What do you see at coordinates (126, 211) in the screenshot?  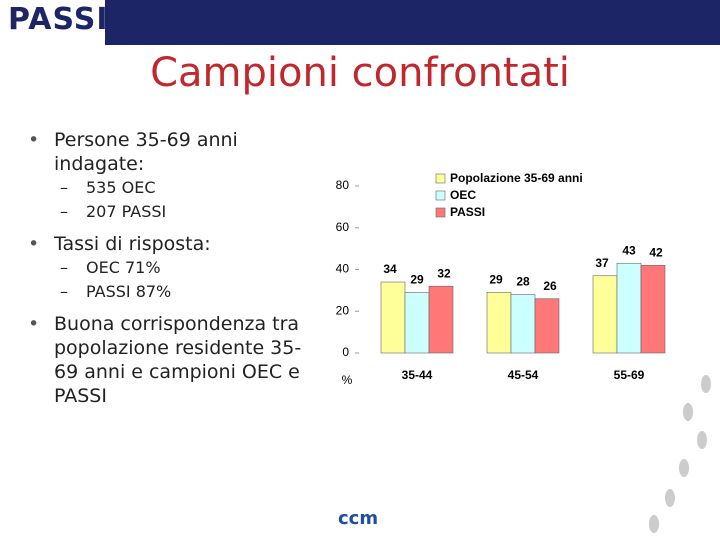 I see `sub-text: 207 PASSI` at bounding box center [126, 211].